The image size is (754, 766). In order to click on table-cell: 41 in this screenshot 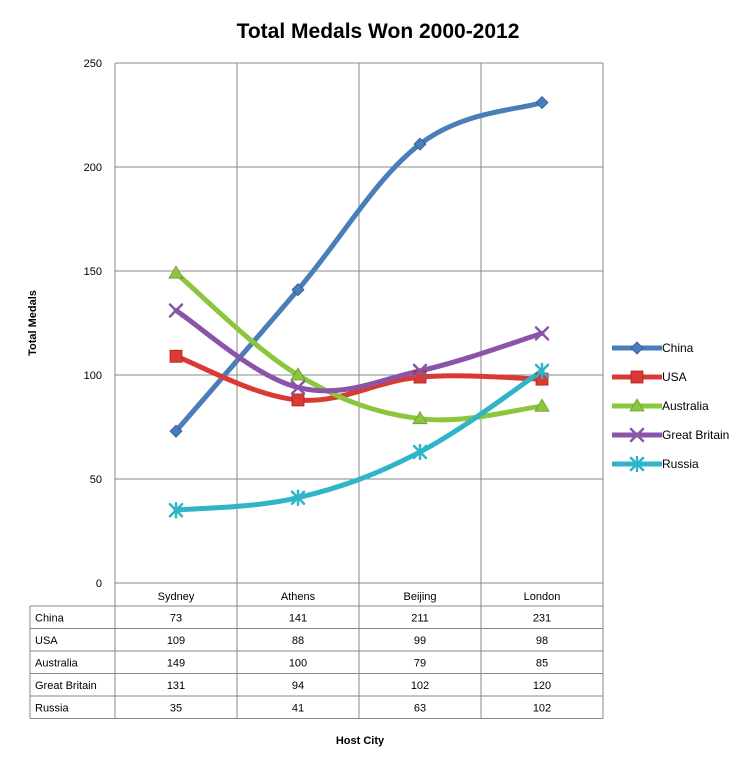, I will do `click(298, 708)`.